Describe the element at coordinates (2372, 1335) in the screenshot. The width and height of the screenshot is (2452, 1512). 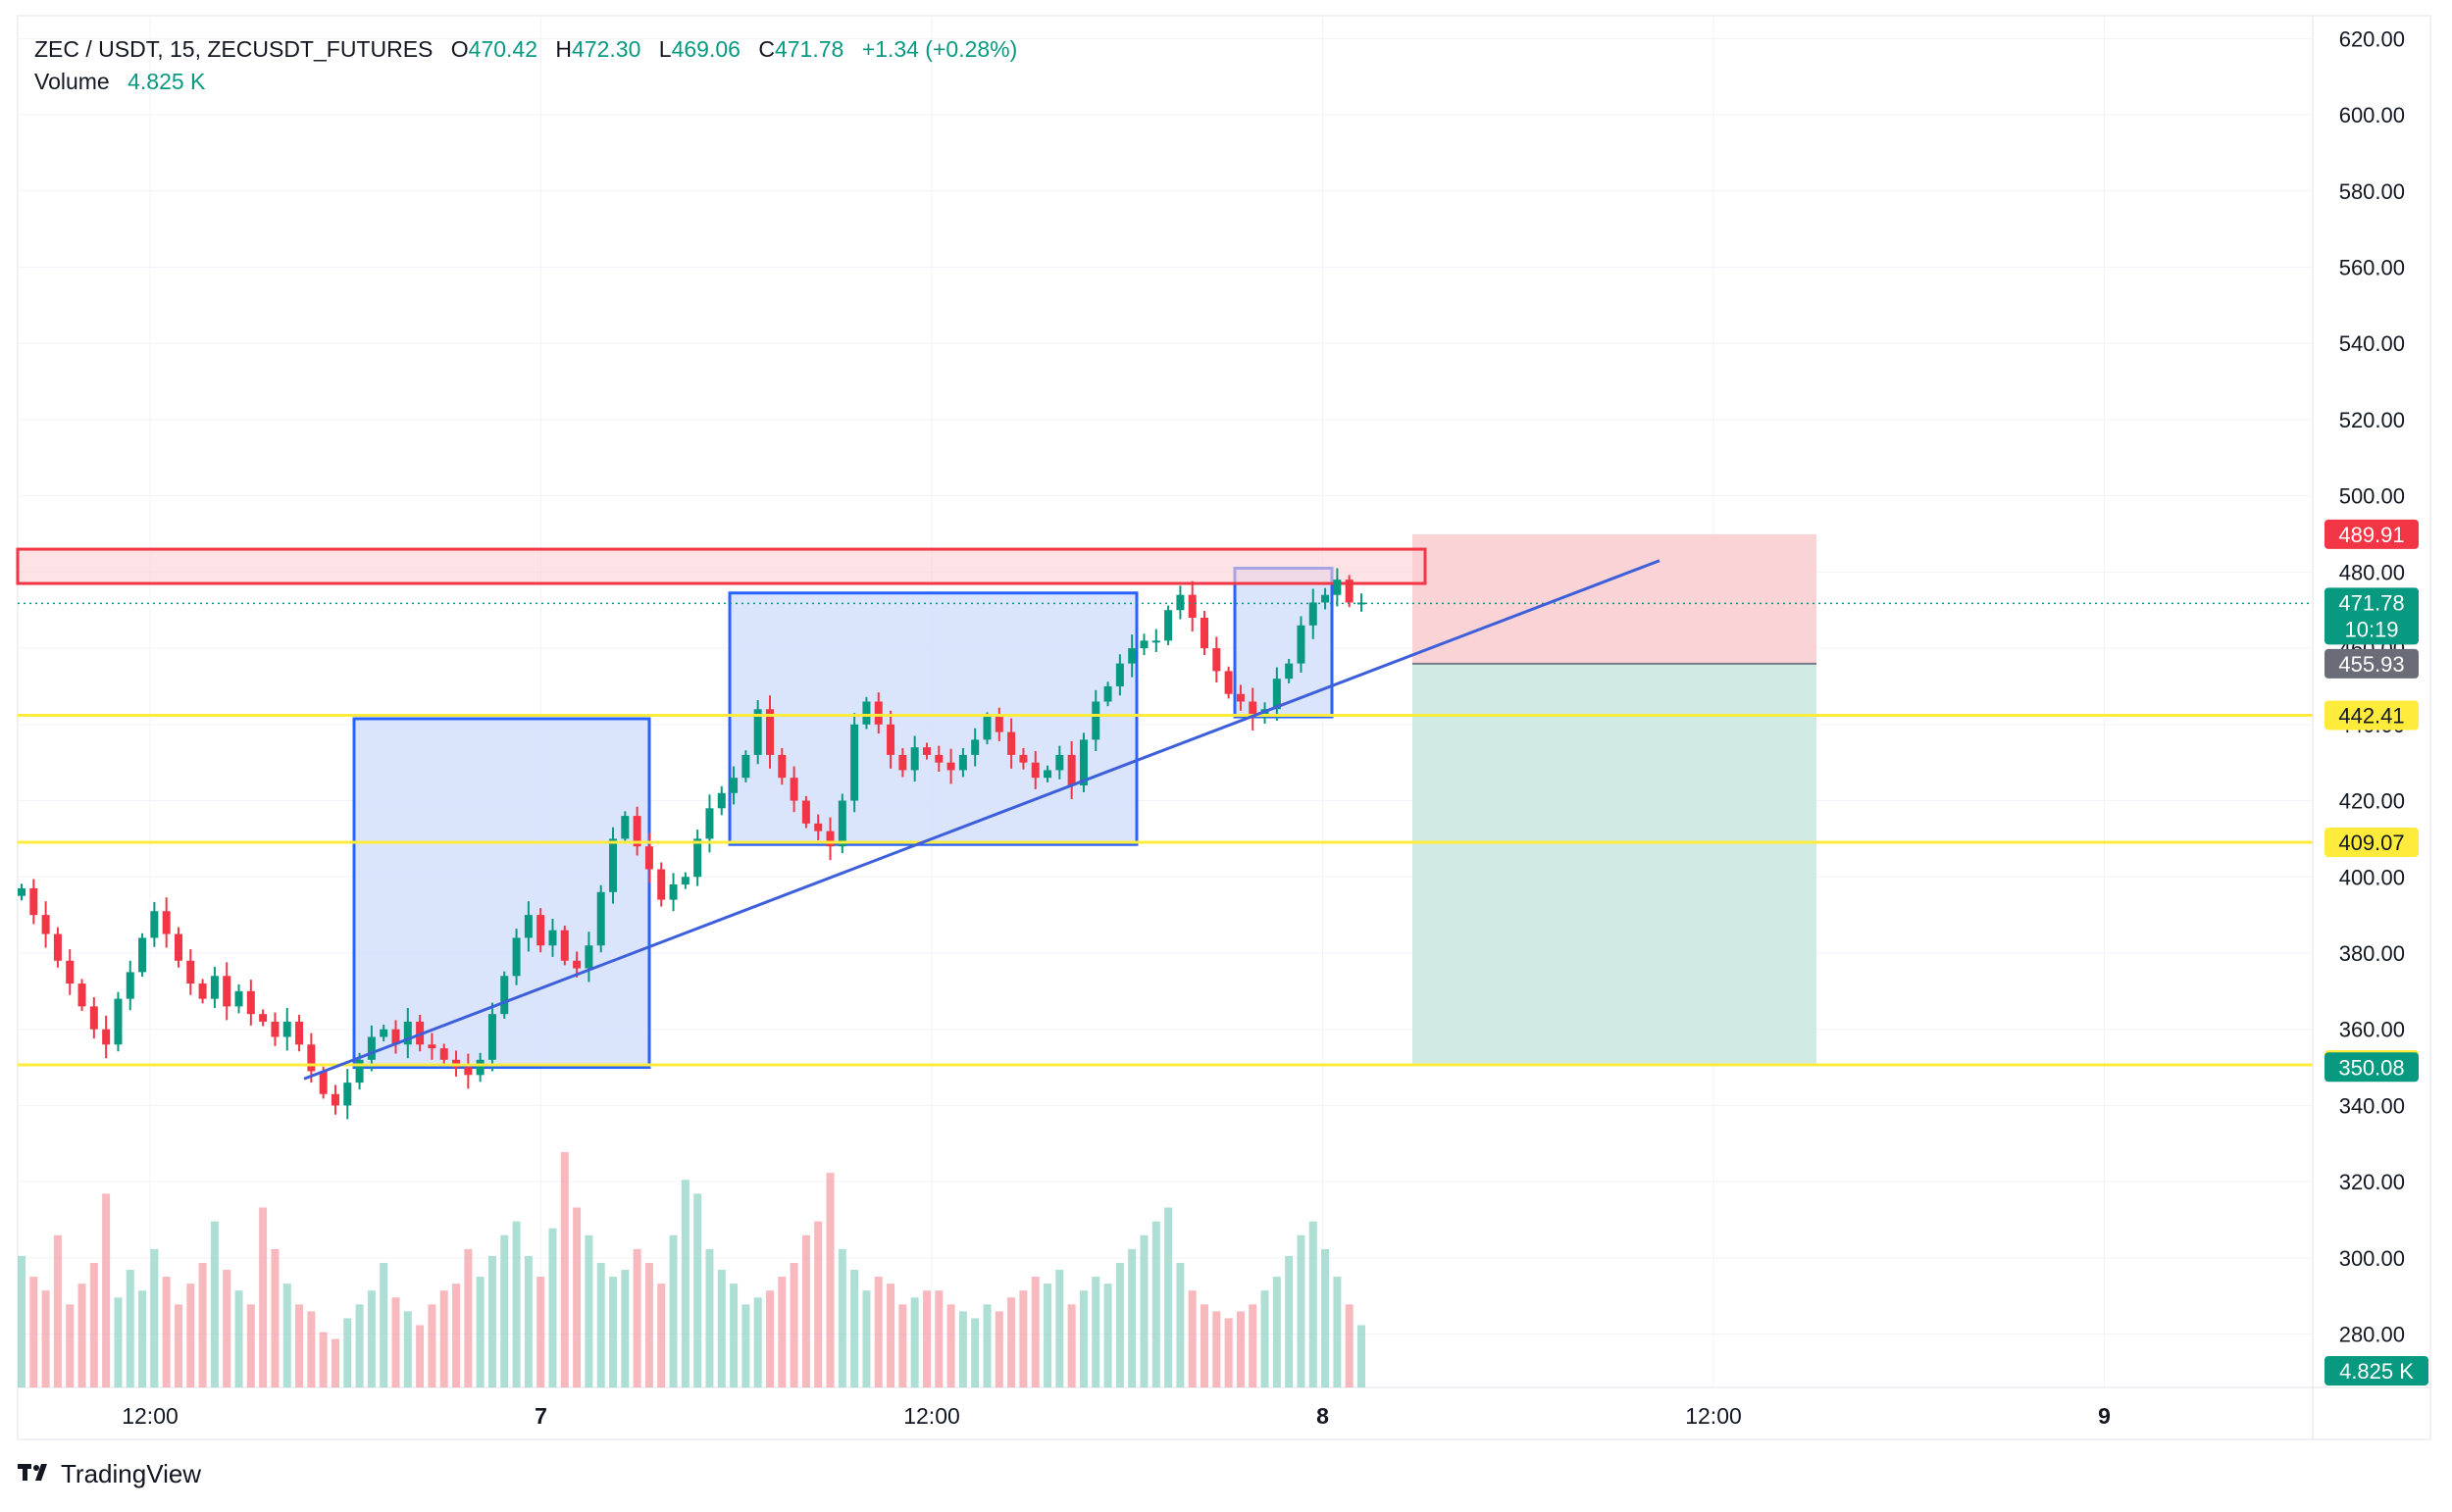
I see `y-tick-label: 280.00` at that location.